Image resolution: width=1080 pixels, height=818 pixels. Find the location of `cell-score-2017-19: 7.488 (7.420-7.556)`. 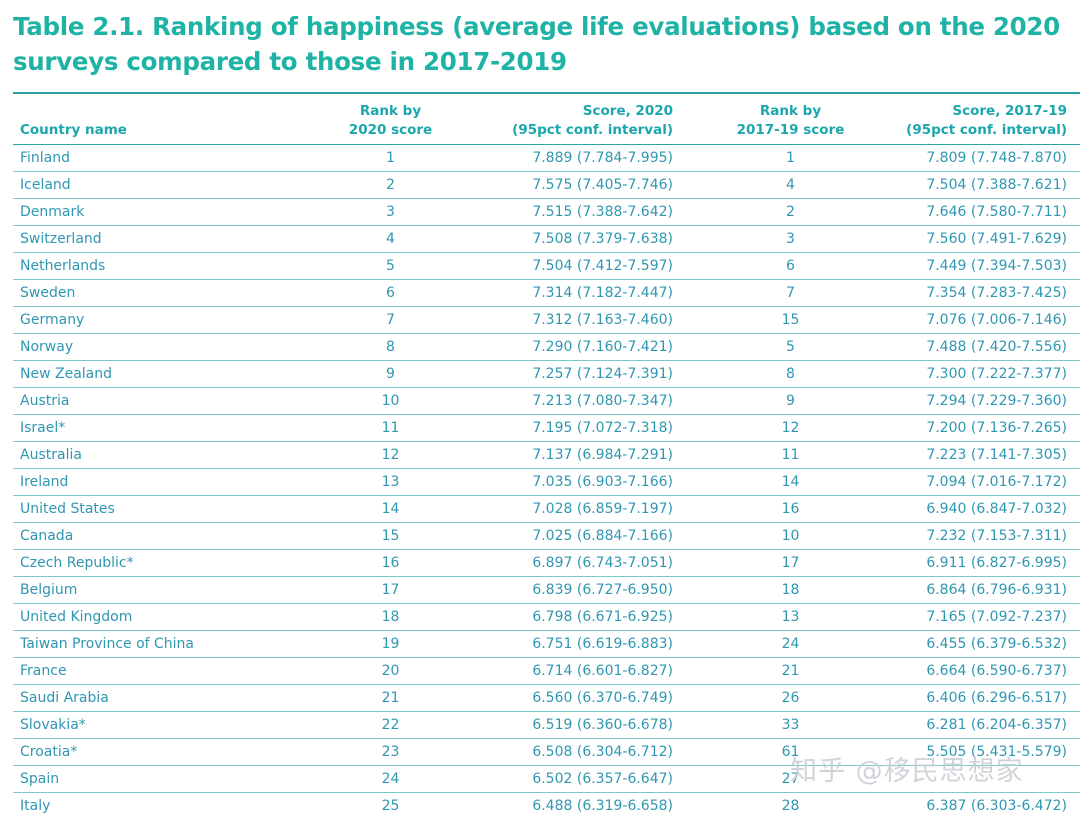

cell-score-2017-19: 7.488 (7.420-7.556) is located at coordinates (996, 347).